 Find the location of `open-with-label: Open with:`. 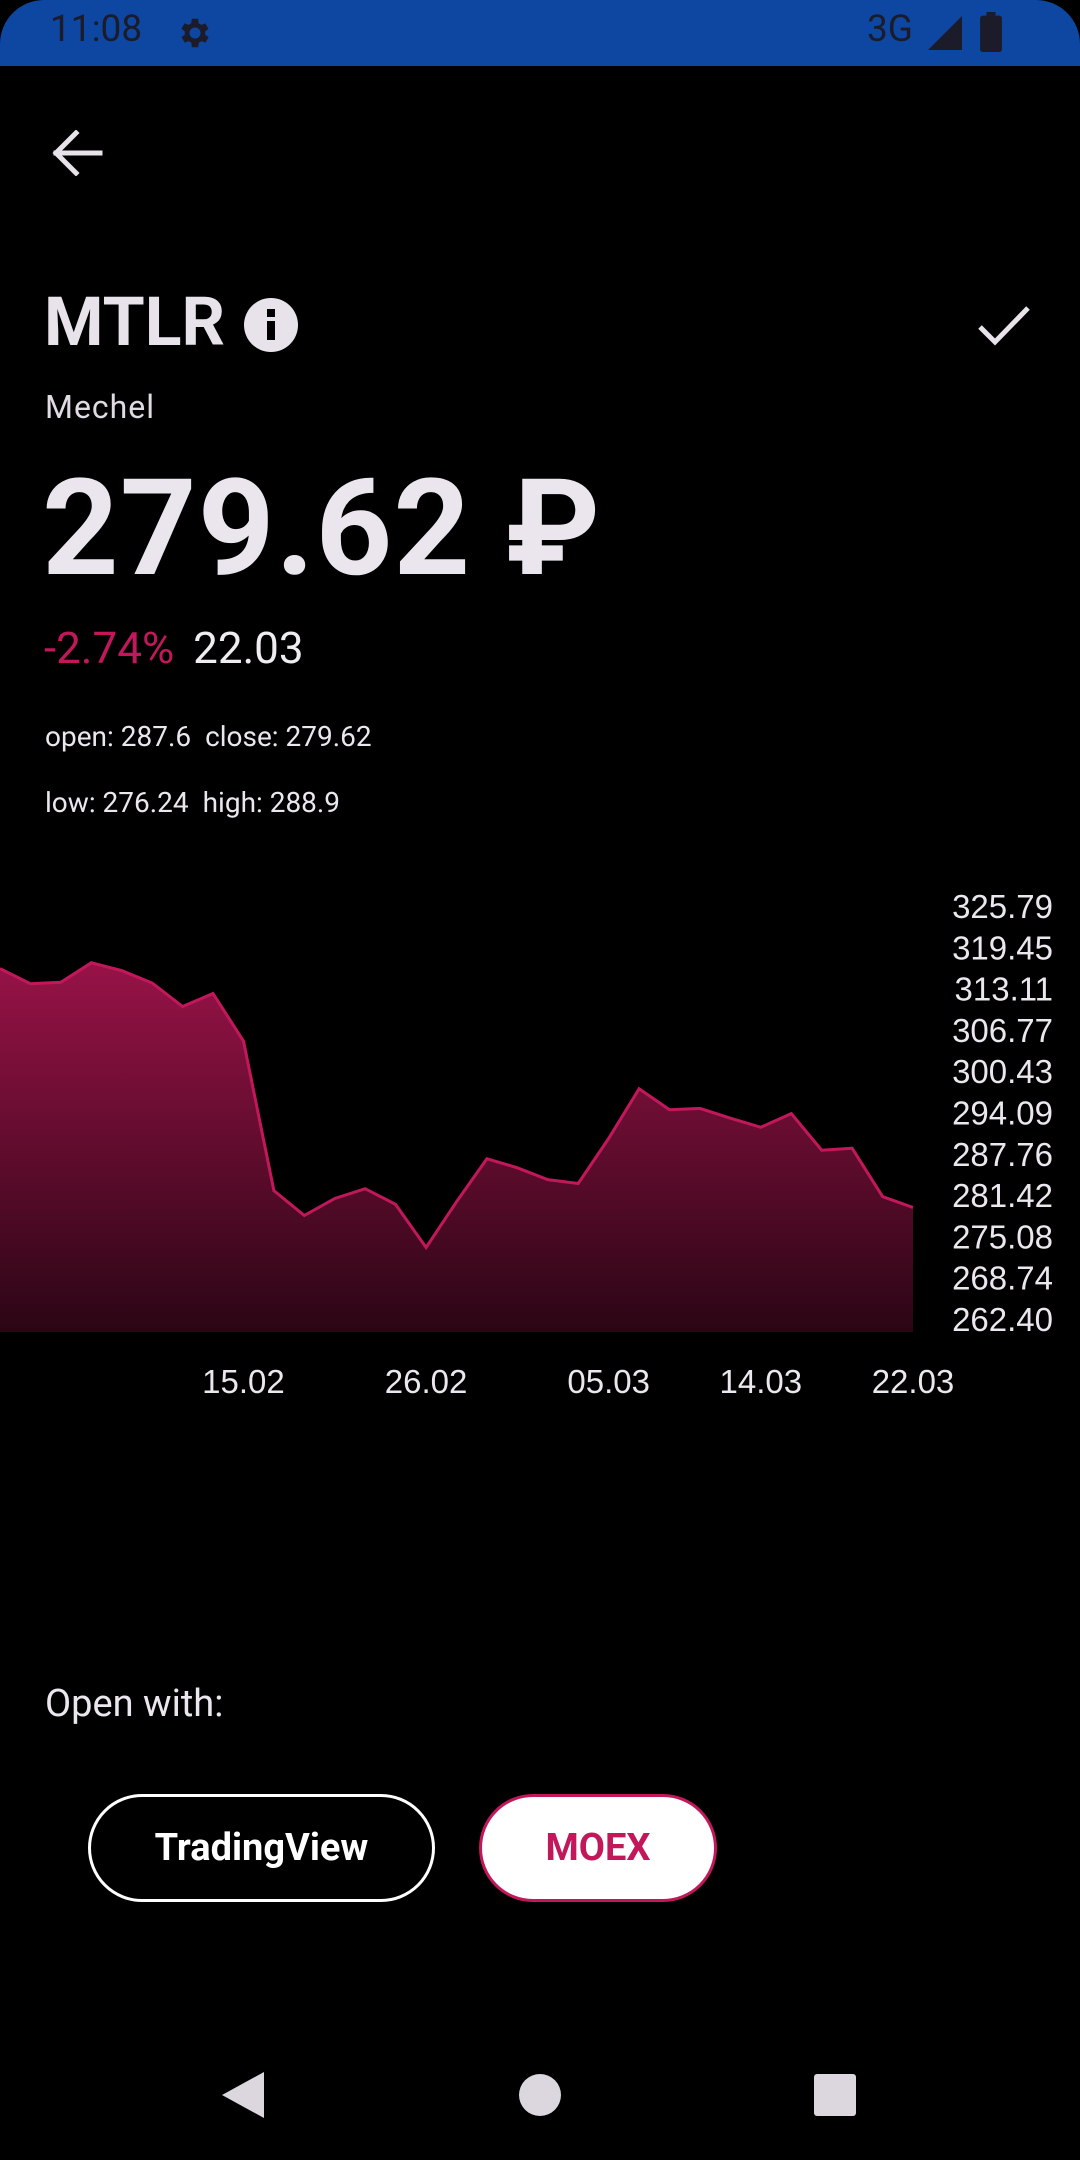

open-with-label: Open with: is located at coordinates (134, 1704).